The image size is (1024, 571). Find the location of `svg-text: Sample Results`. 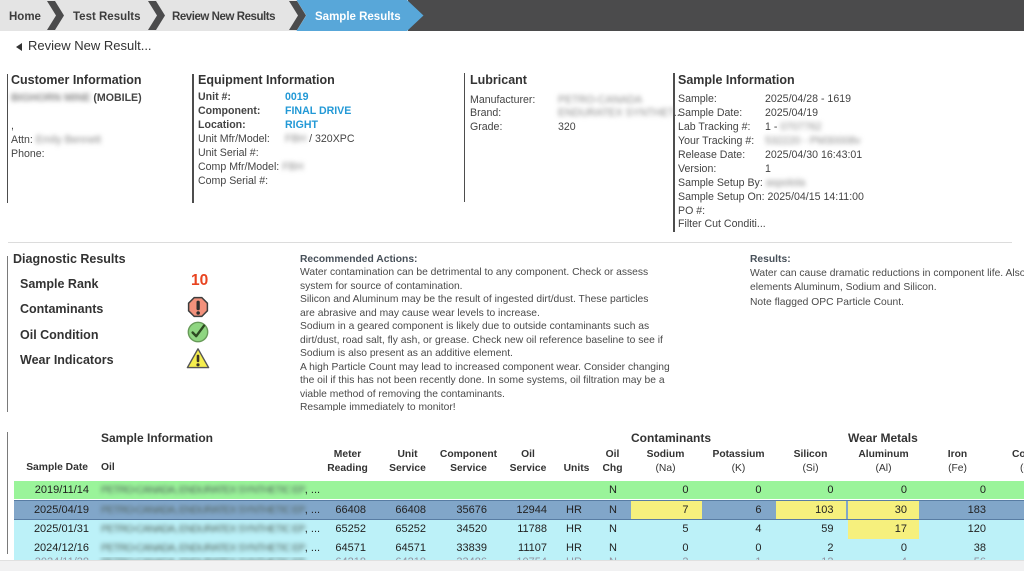

svg-text: Sample Results is located at coordinates (358, 17).